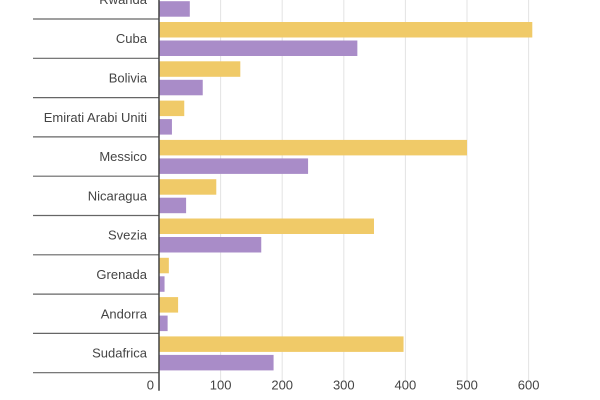 The width and height of the screenshot is (600, 400). I want to click on category-label: Bolivia, so click(128, 77).